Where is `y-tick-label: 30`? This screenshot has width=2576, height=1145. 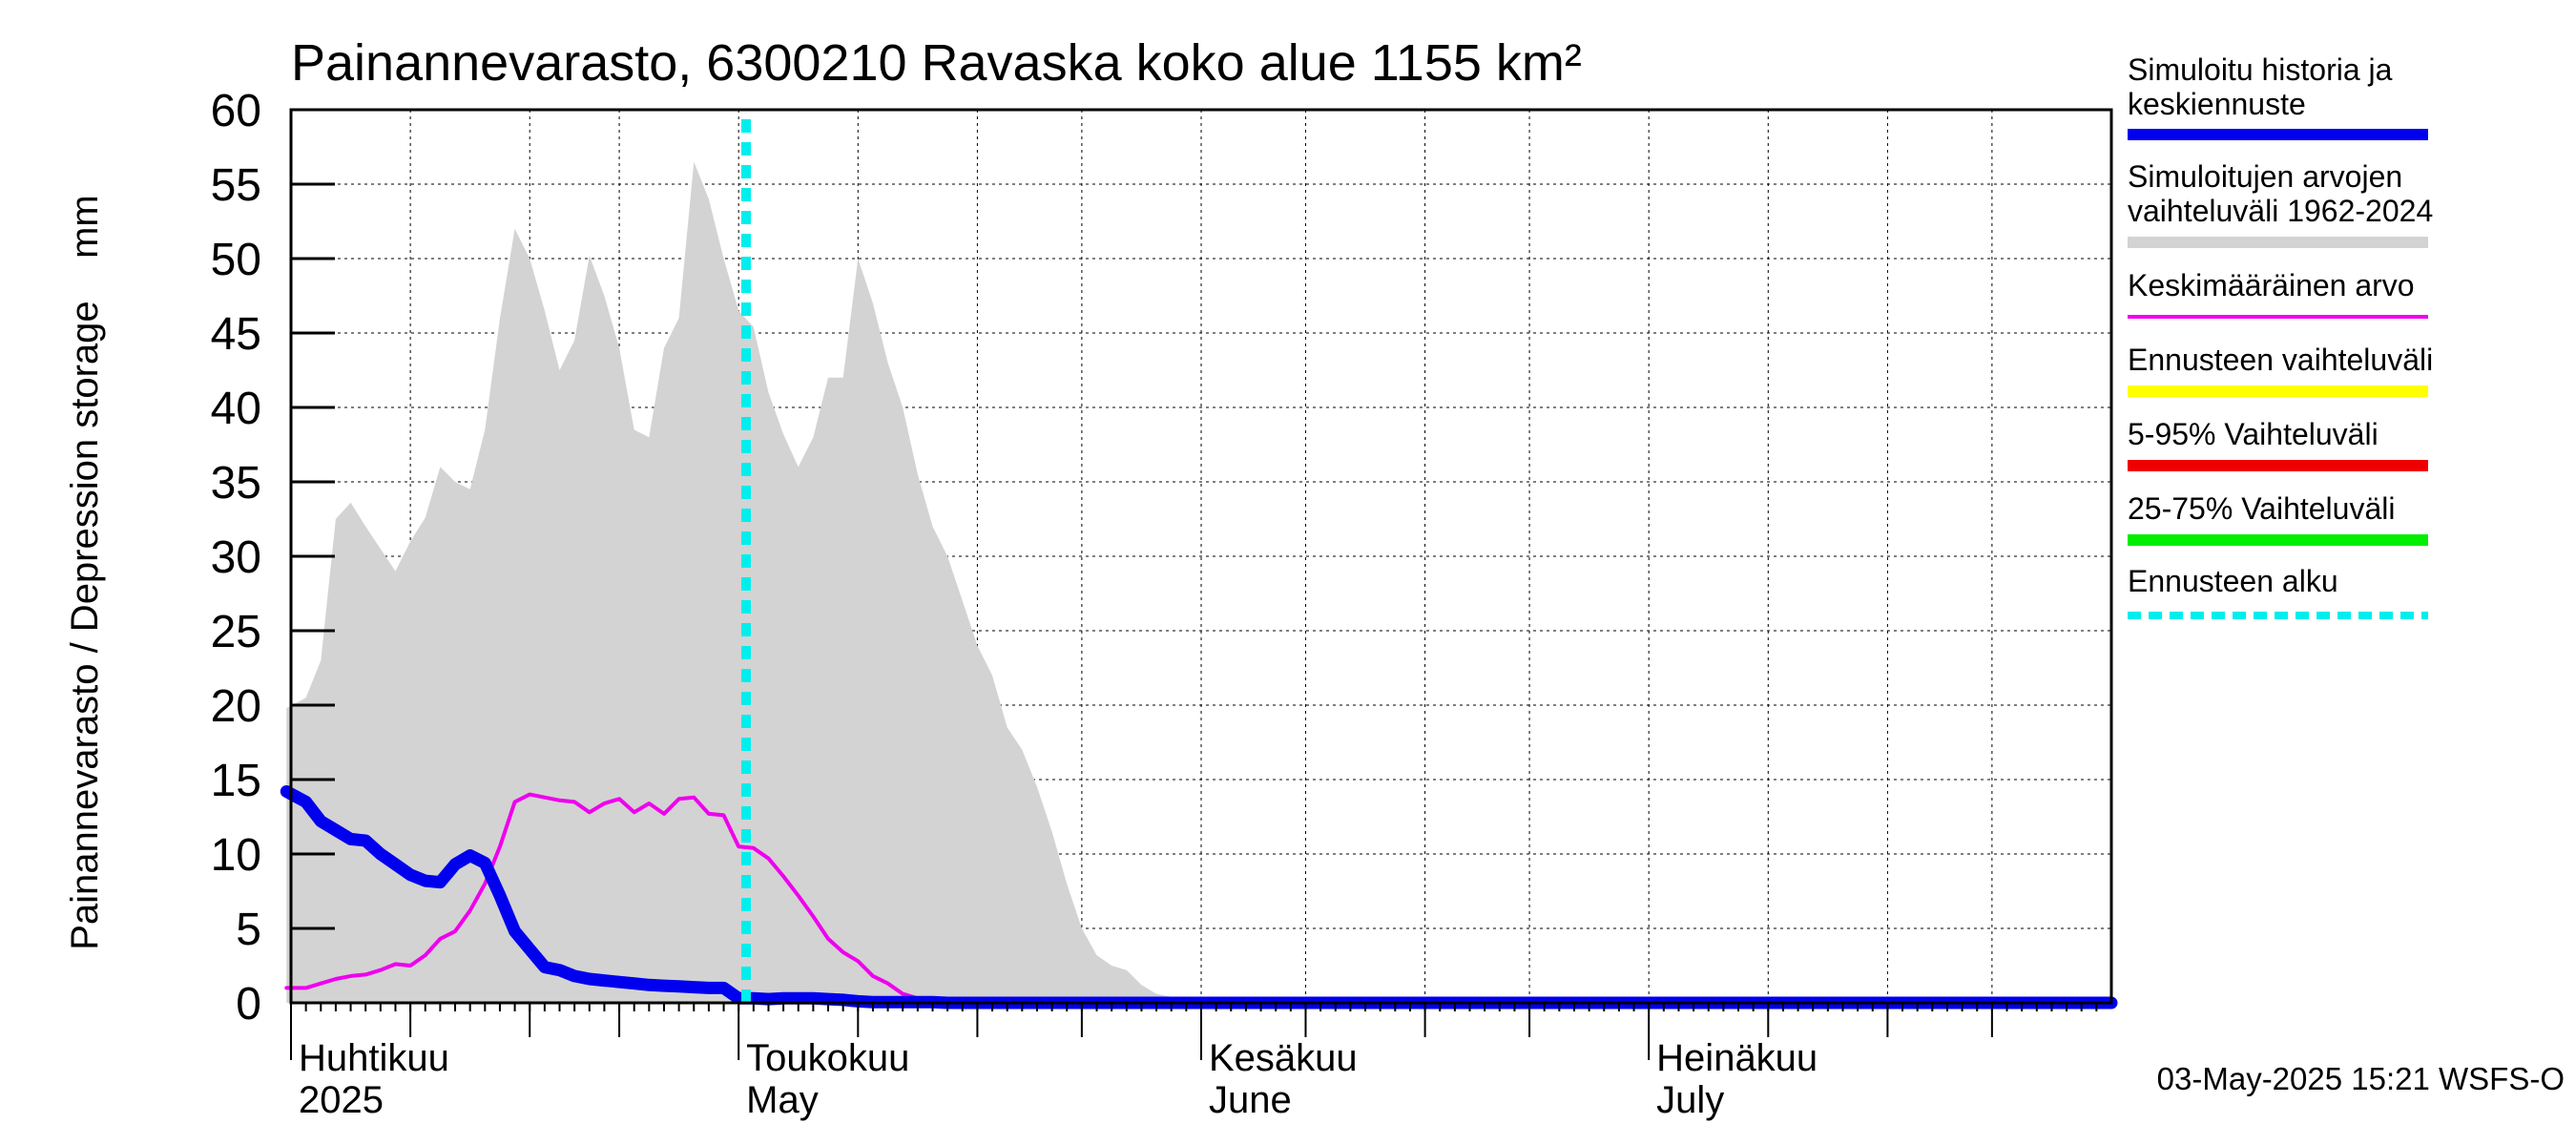 y-tick-label: 30 is located at coordinates (236, 557).